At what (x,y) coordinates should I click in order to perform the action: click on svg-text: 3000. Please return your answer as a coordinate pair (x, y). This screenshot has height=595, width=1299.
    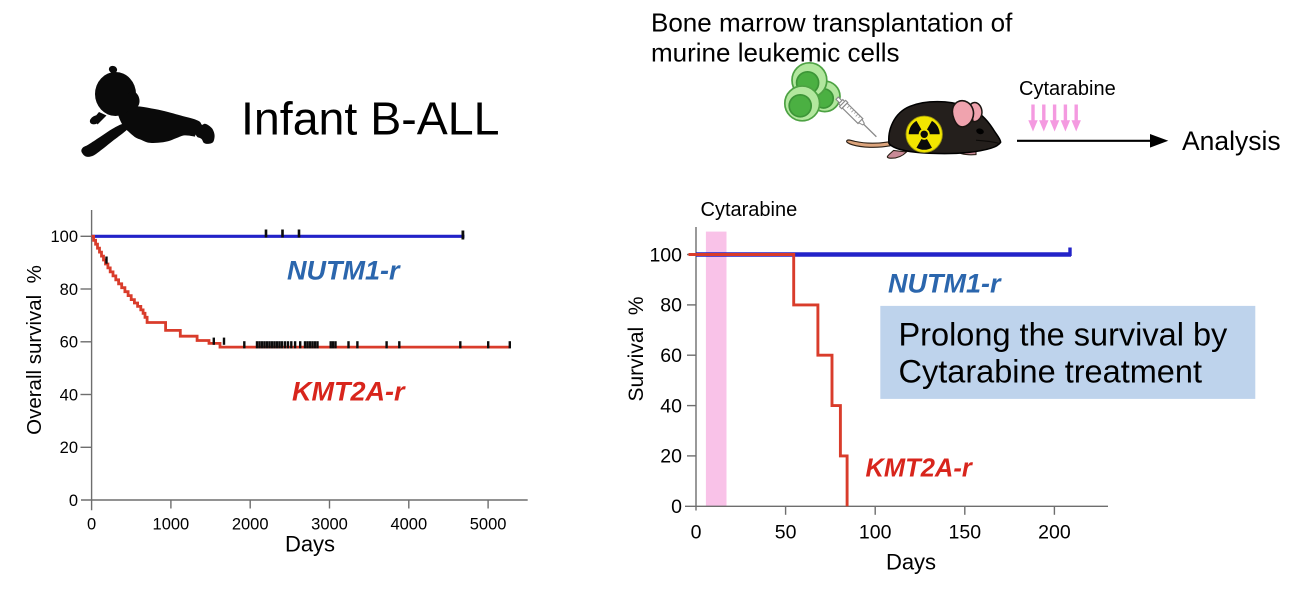
    Looking at the image, I should click on (329, 525).